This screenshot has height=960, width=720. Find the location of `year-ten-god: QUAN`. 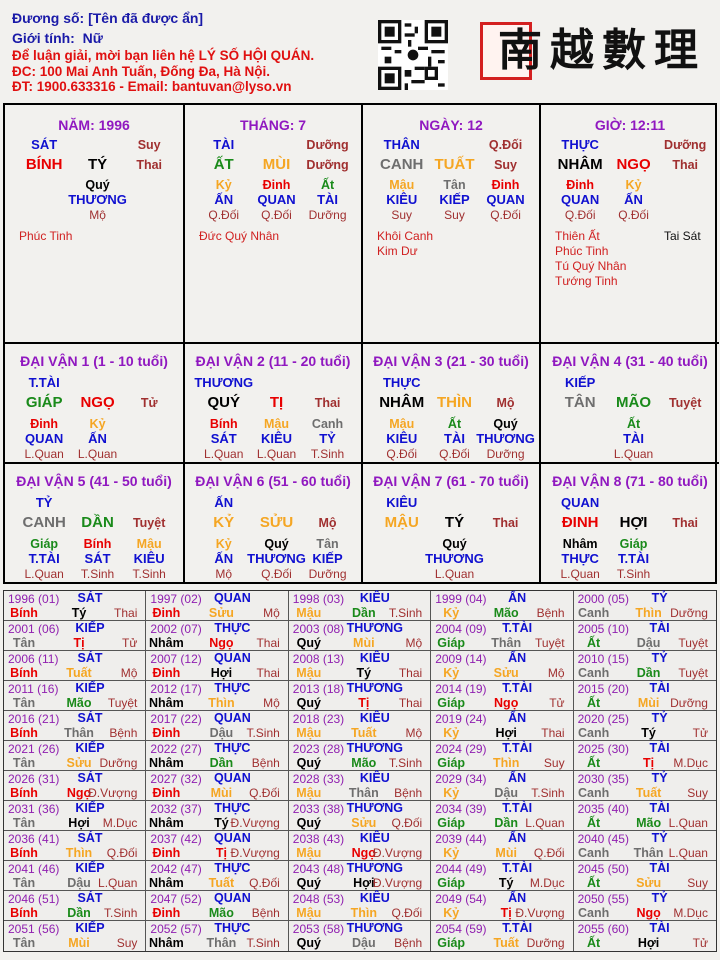

year-ten-god: QUAN is located at coordinates (232, 598).